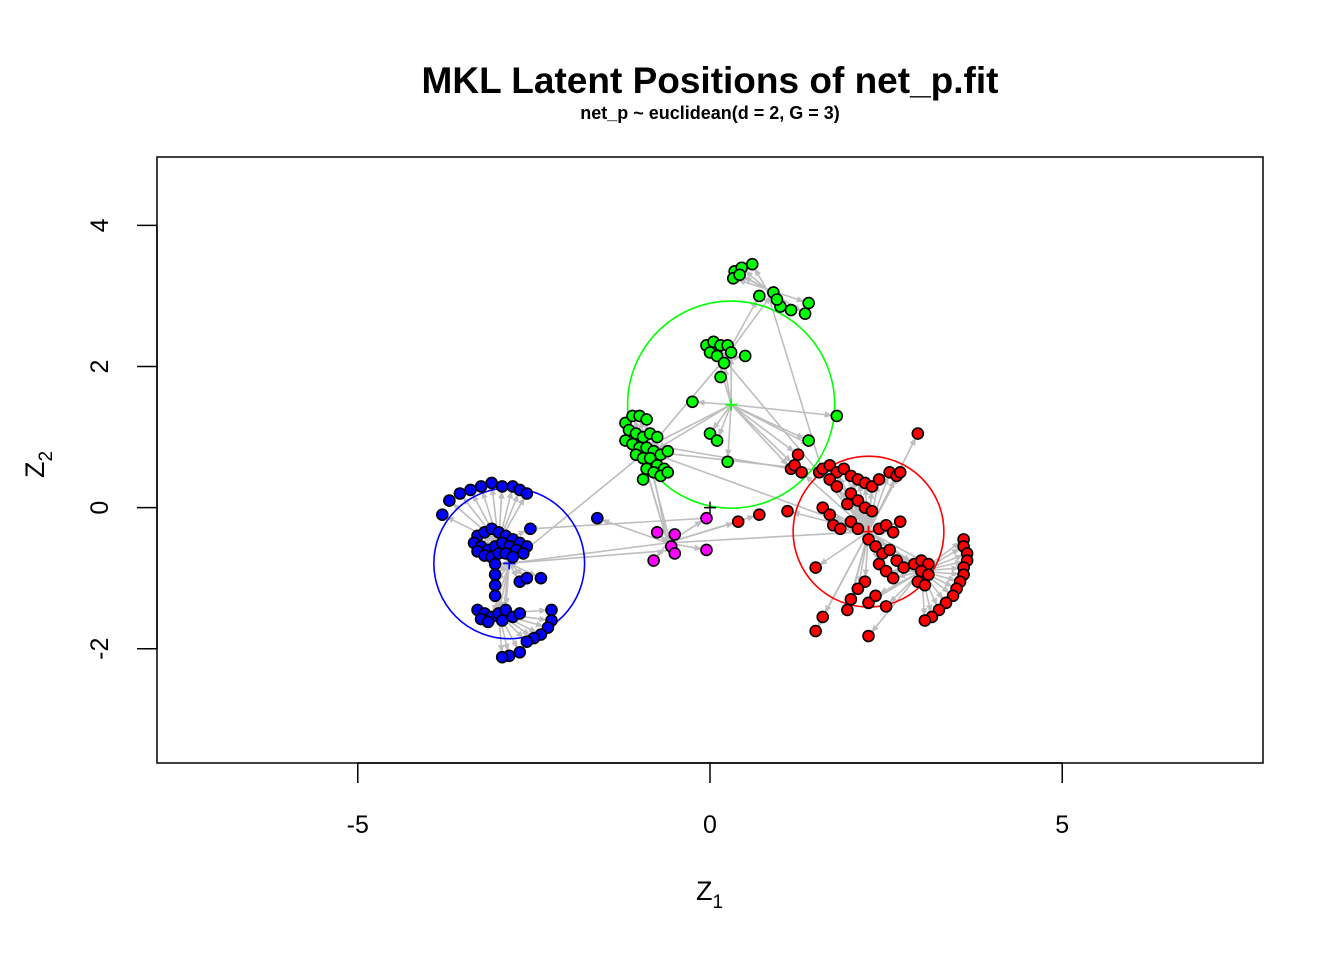 The image size is (1344, 960). What do you see at coordinates (100, 649) in the screenshot?
I see `y-tick-label: -2` at bounding box center [100, 649].